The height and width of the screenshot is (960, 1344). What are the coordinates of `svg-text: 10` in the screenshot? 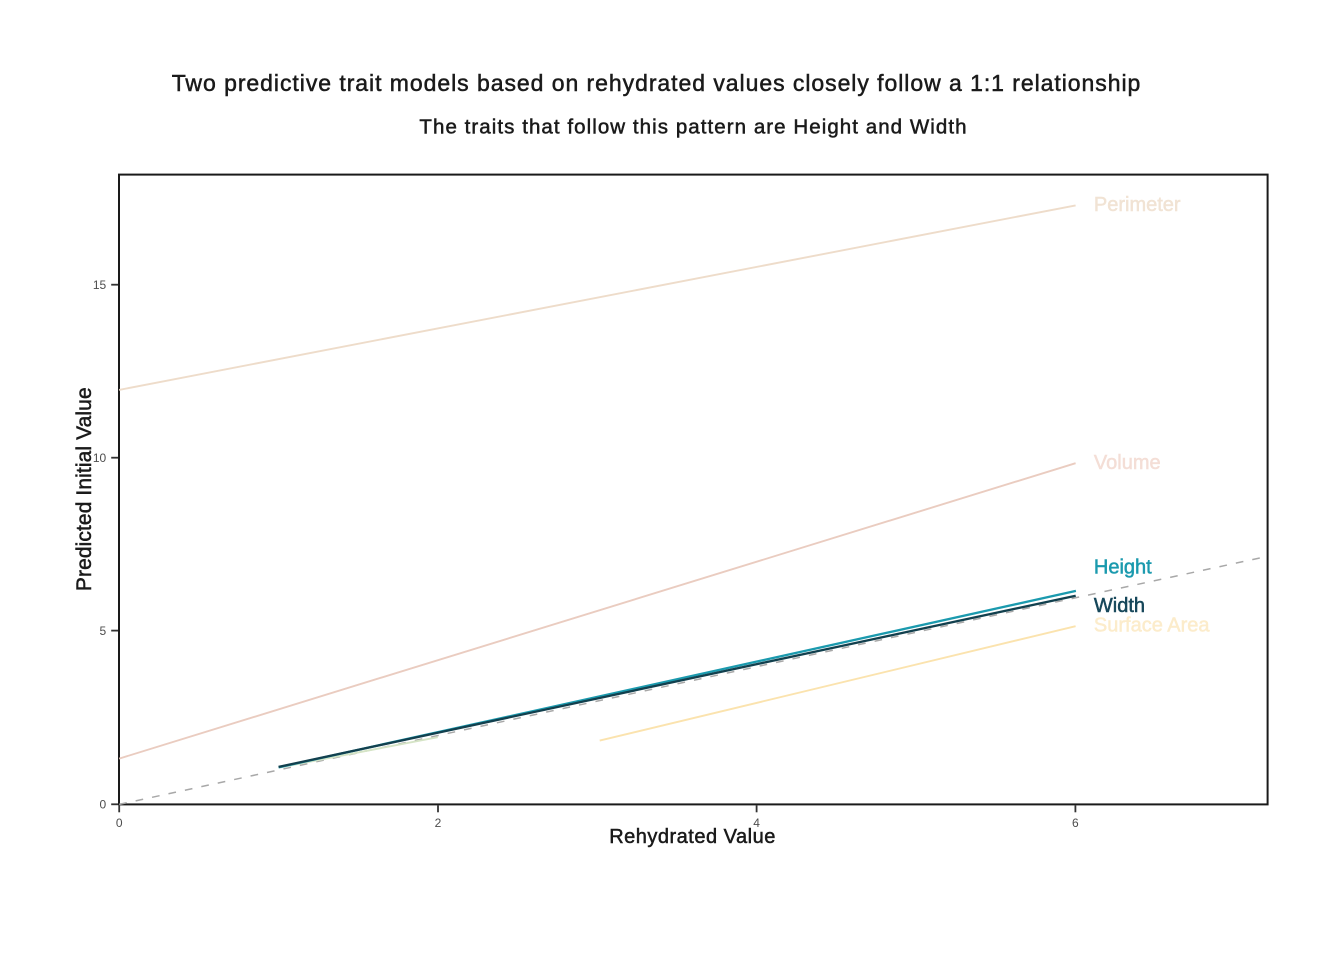 It's located at (100, 458).